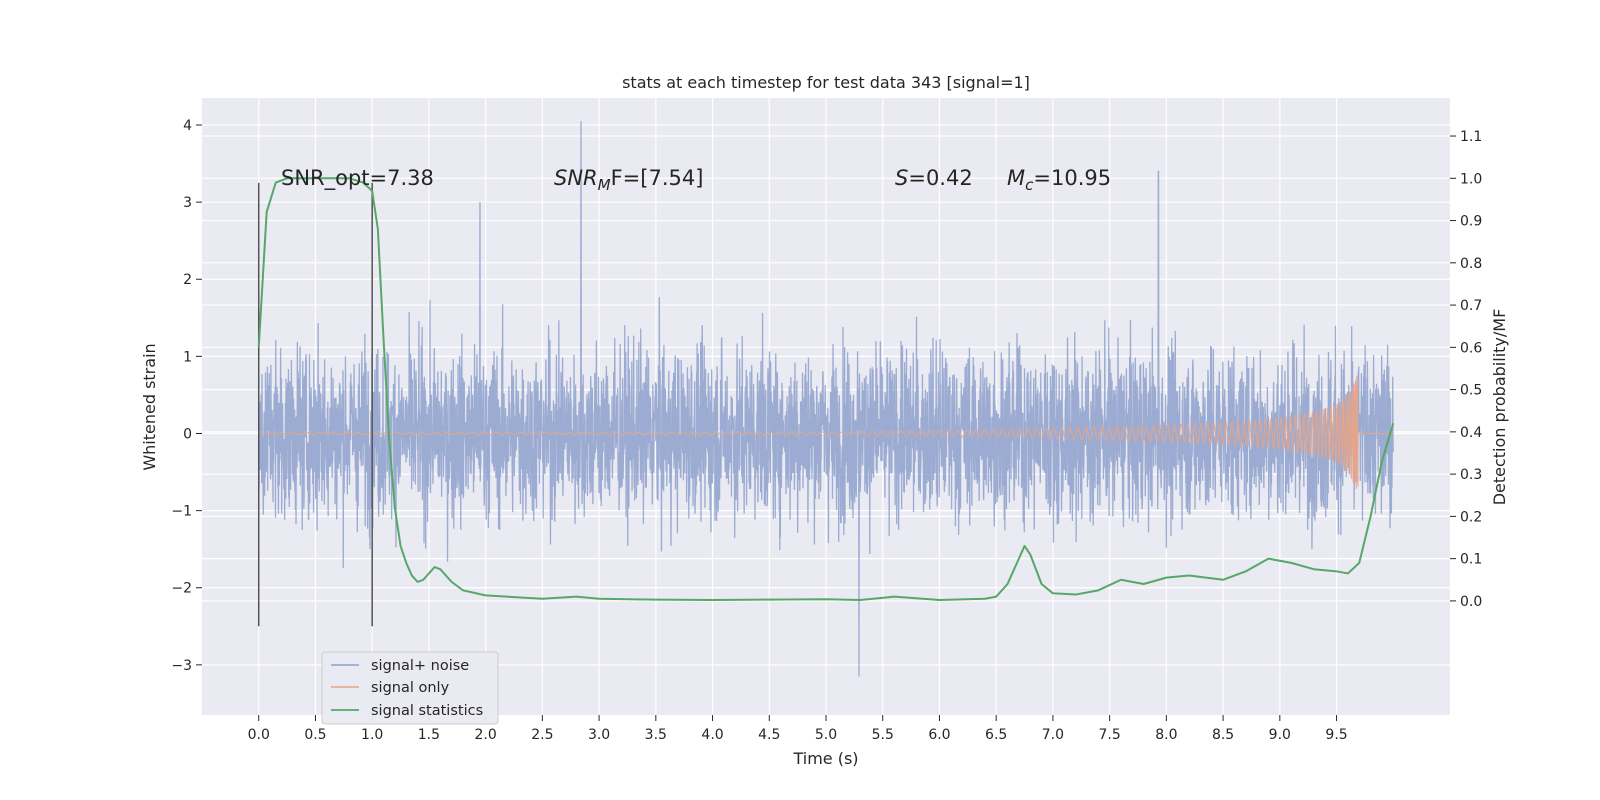 The image size is (1600, 800). I want to click on annotation-mc-rest: =10.95, so click(1072, 178).